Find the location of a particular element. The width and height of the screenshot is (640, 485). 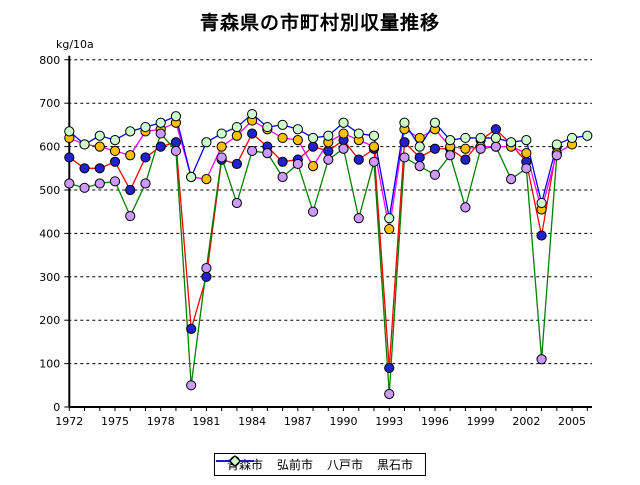

x-tick-label: 2005 is located at coordinates (572, 421).